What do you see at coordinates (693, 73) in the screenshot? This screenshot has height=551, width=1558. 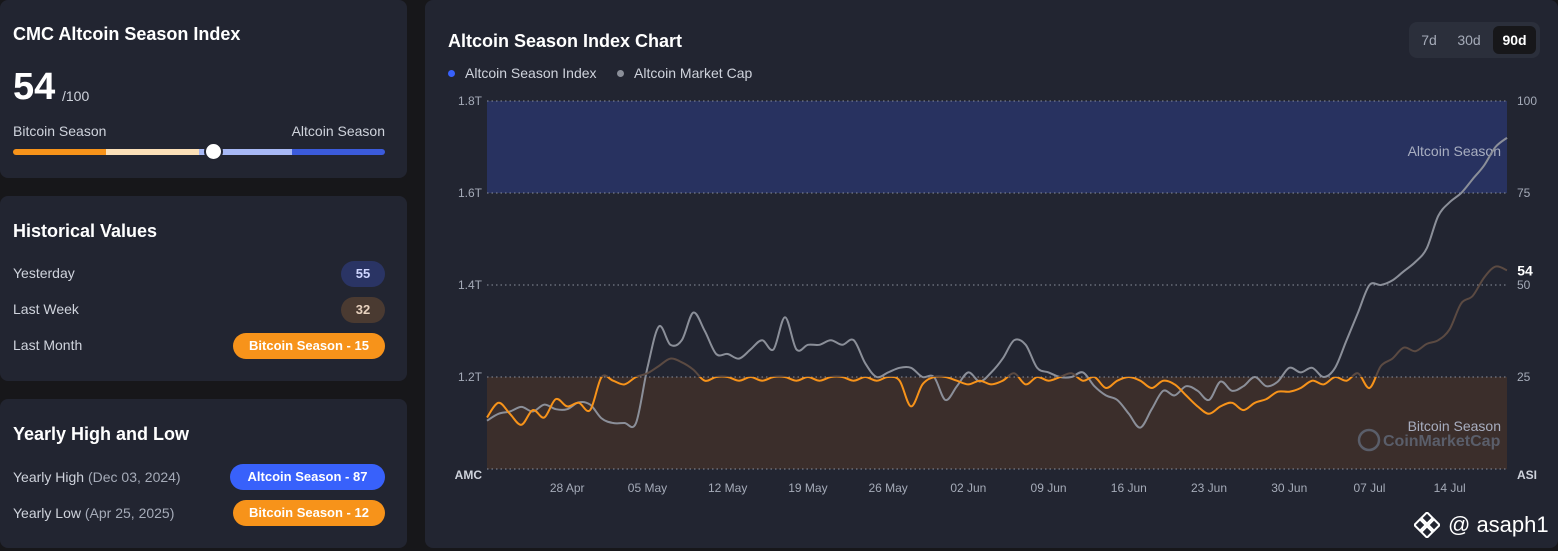 I see `legend-label-marketcap: Altcoin Market Cap` at bounding box center [693, 73].